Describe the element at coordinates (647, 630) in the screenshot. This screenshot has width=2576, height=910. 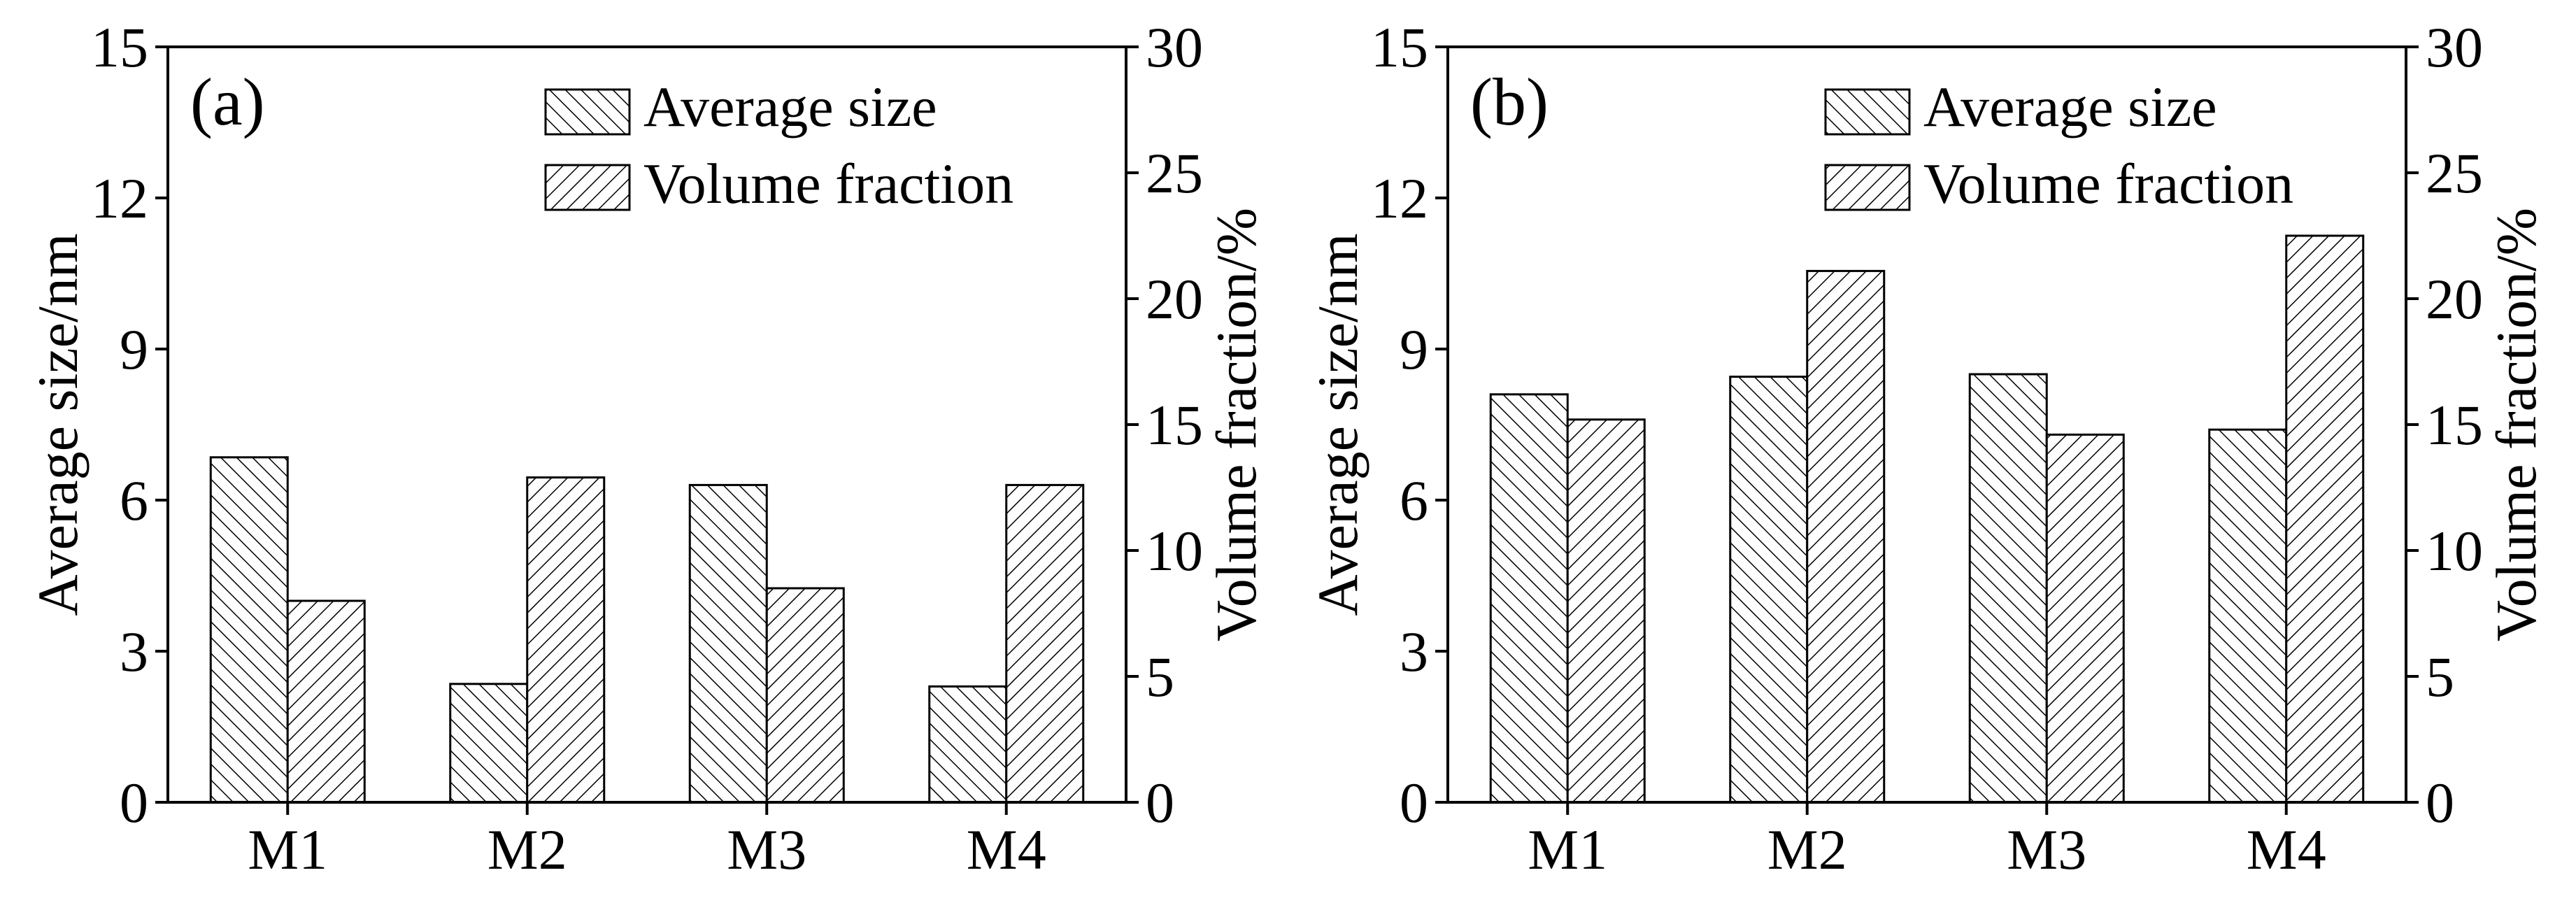
I see `bars-group` at that location.